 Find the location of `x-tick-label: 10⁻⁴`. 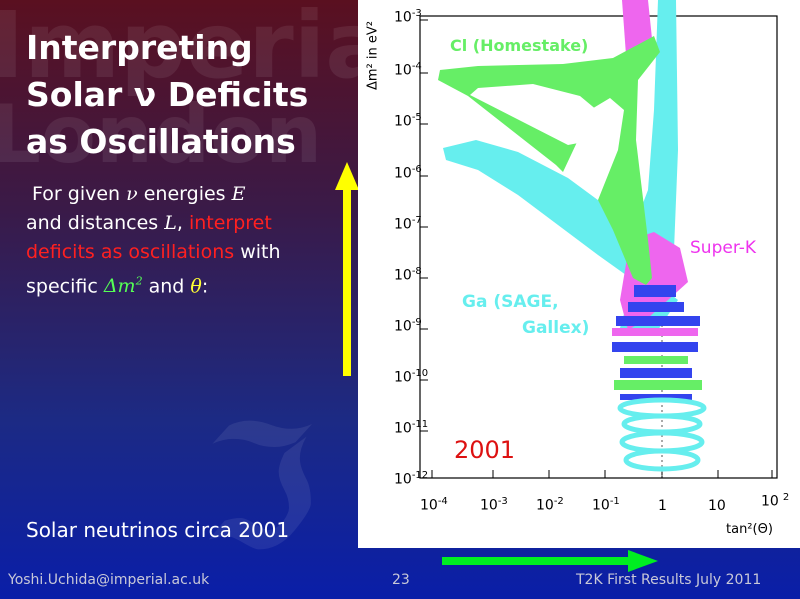

x-tick-label: 10⁻⁴ is located at coordinates (434, 505).